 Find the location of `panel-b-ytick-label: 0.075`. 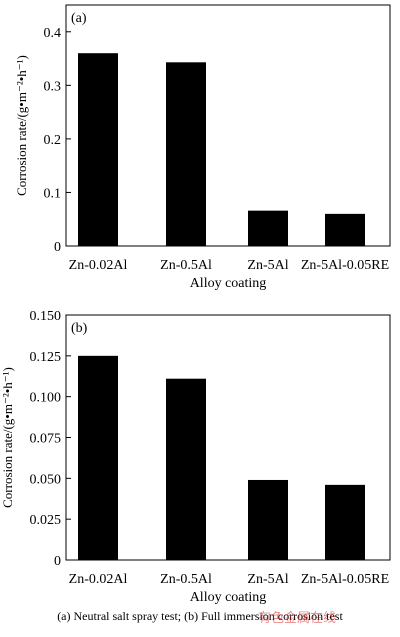

panel-b-ytick-label: 0.075 is located at coordinates (46, 439).